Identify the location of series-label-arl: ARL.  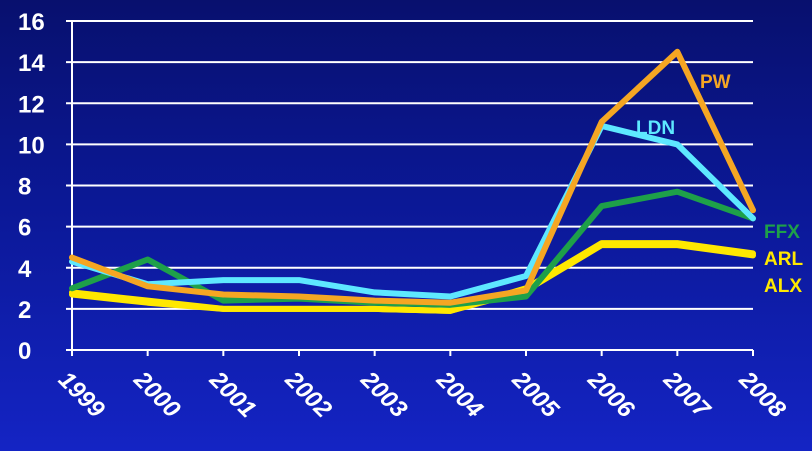
(783, 259).